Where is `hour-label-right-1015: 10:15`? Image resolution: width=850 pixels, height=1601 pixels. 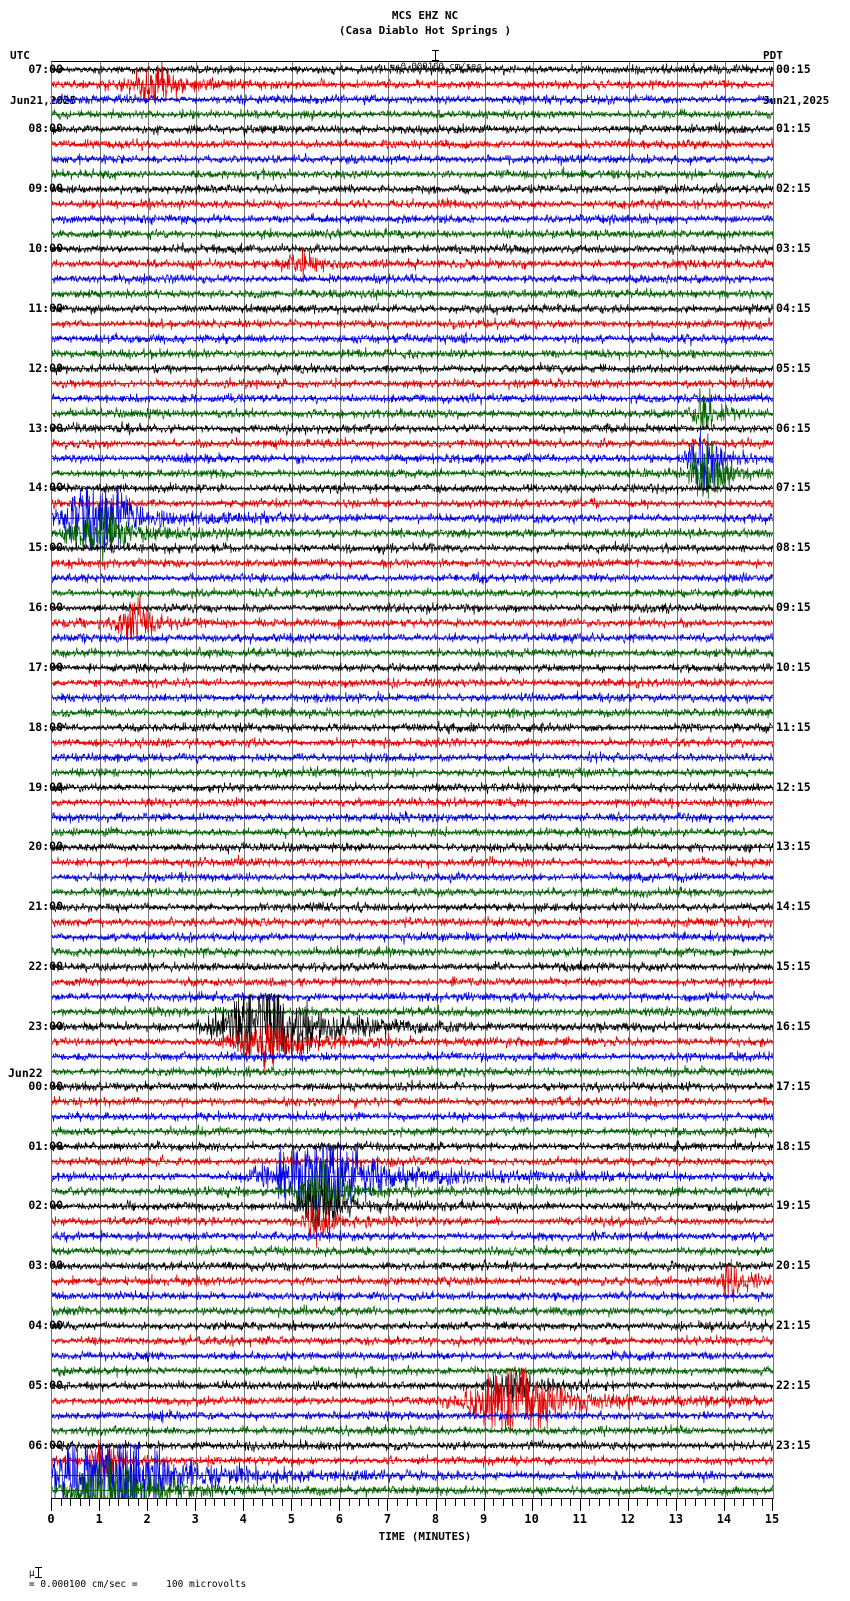 hour-label-right-1015: 10:15 is located at coordinates (793, 666).